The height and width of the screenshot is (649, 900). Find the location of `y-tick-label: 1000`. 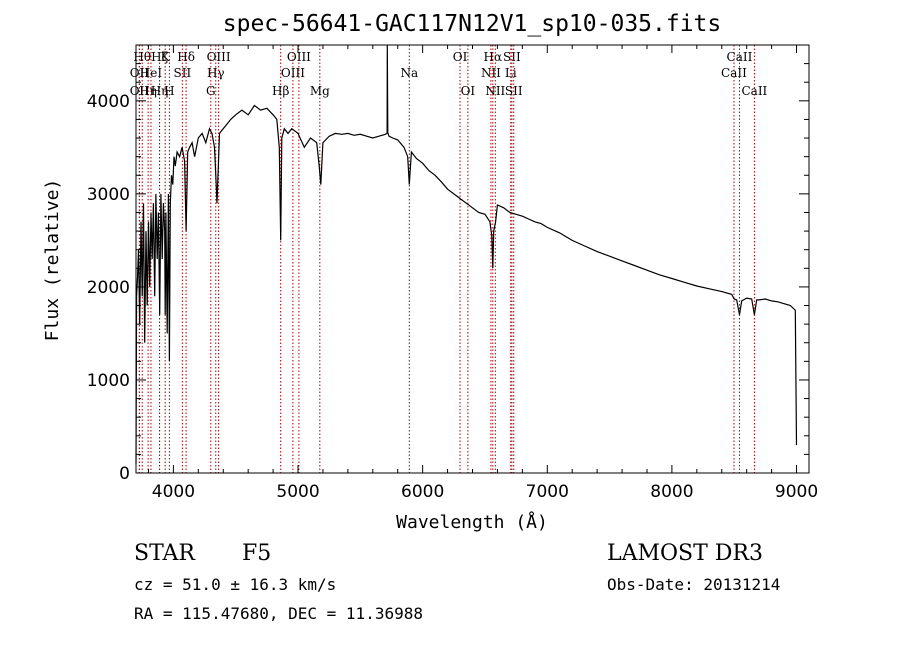

y-tick-label: 1000 is located at coordinates (108, 381).